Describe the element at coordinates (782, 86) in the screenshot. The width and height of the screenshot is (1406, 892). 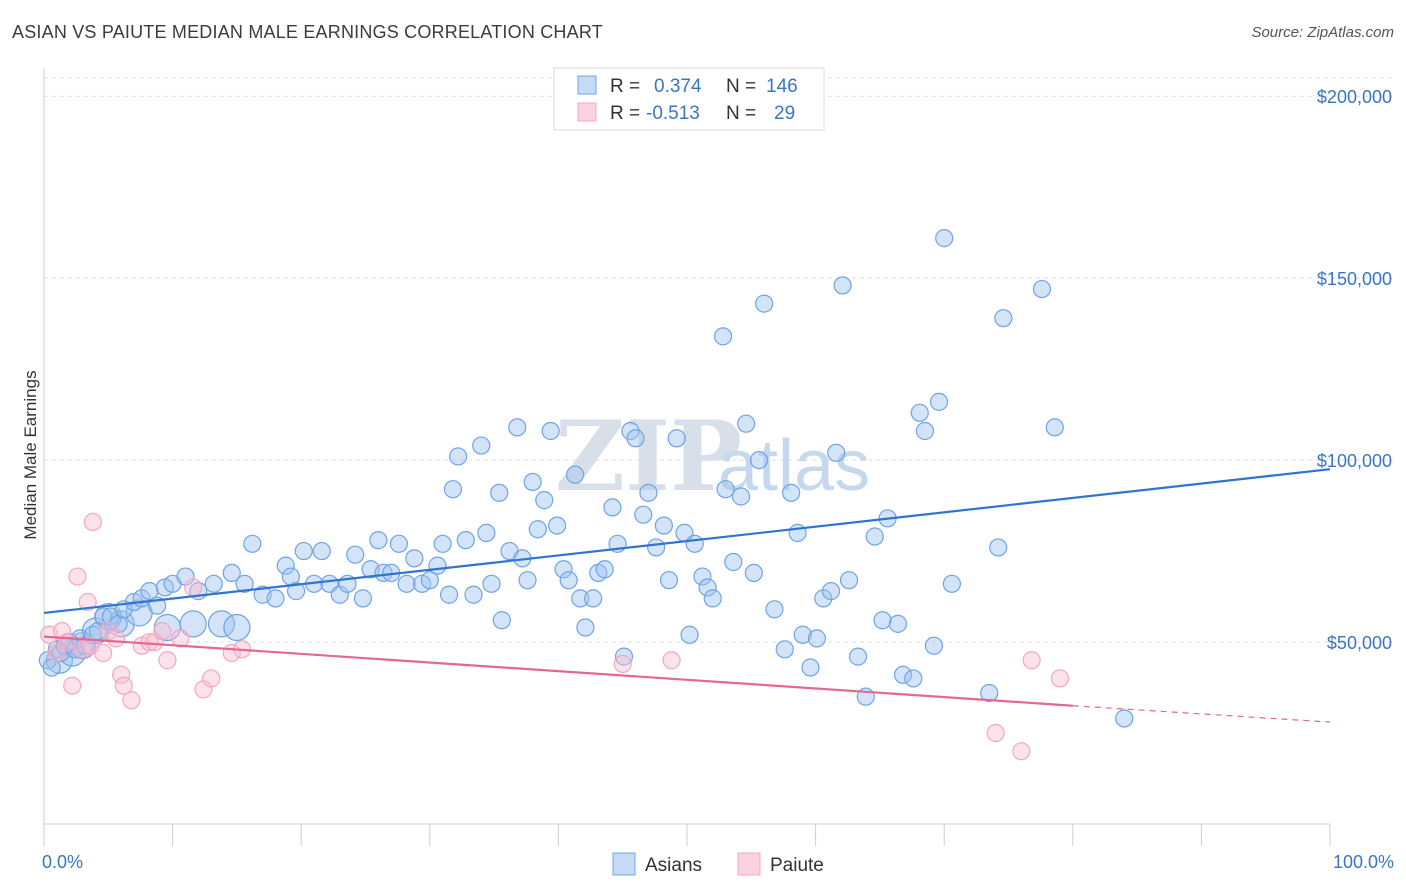
I see `legend-n-value-asians: 146` at that location.